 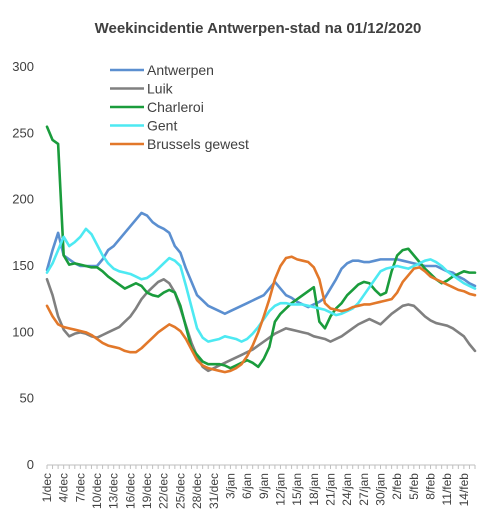 What do you see at coordinates (64, 487) in the screenshot?
I see `x-tick-label: 4/dec` at bounding box center [64, 487].